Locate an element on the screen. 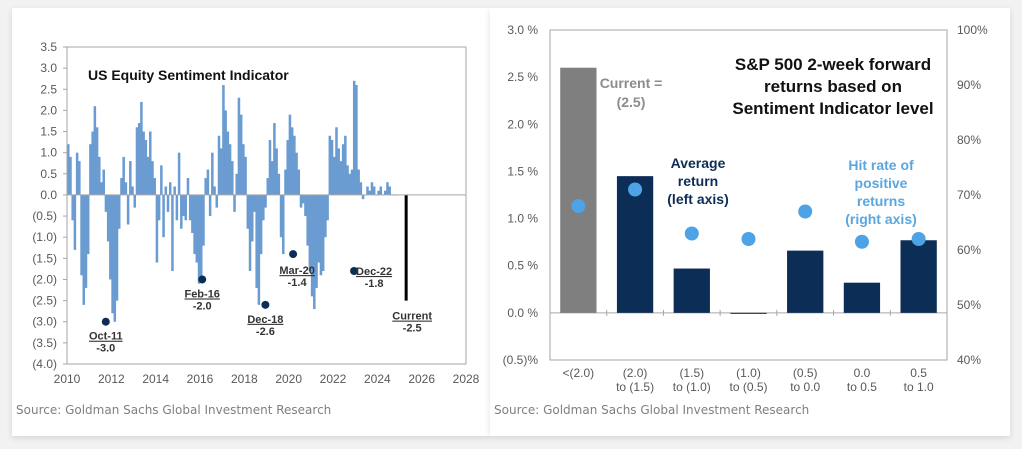 The height and width of the screenshot is (449, 1022). category-label: to (0.5) is located at coordinates (748, 387).